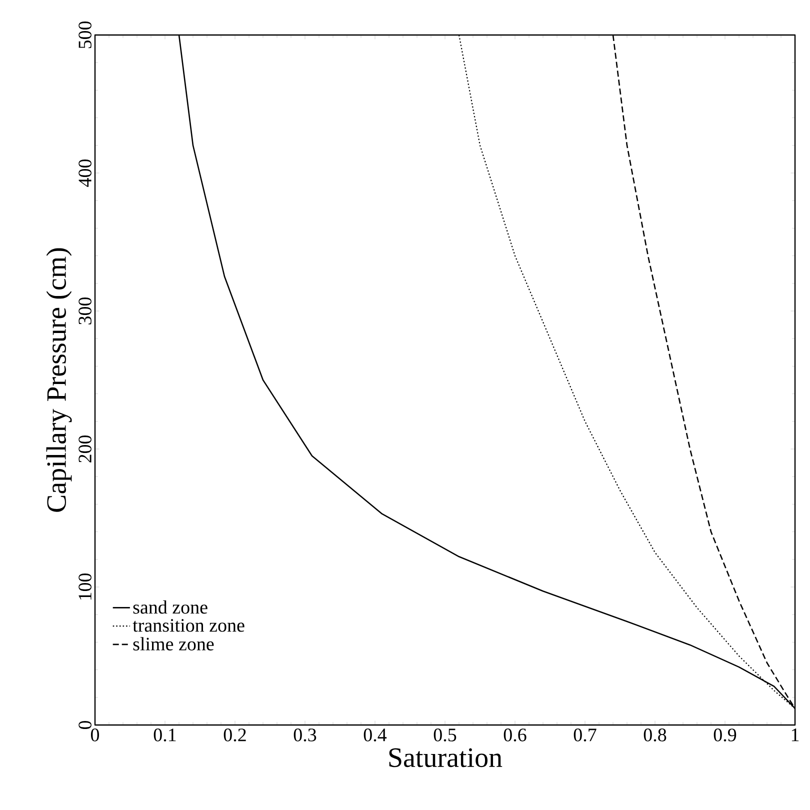  I want to click on x-tick-label: 0.1, so click(165, 735).